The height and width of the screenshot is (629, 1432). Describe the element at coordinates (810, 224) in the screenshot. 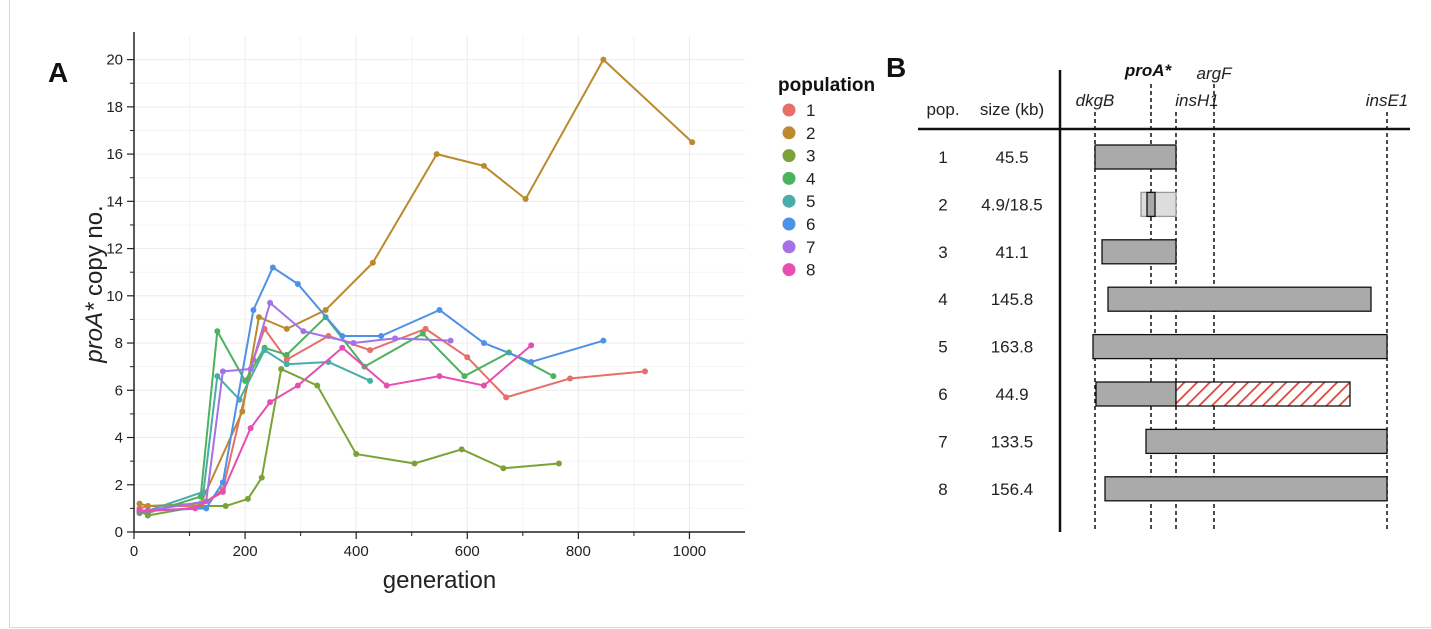

I see `legend-label: 6` at that location.